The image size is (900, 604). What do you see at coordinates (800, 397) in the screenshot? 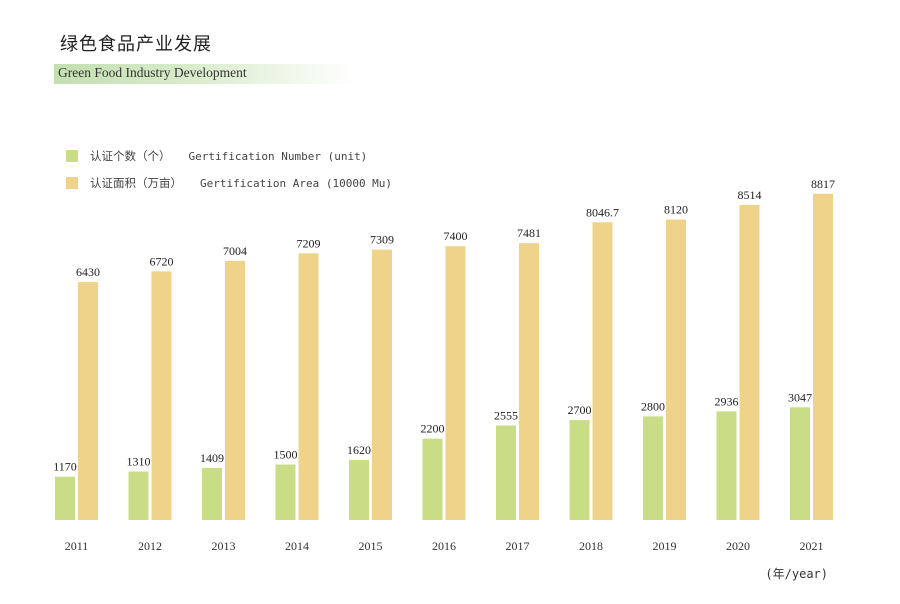
I see `data-label: 3047` at bounding box center [800, 397].